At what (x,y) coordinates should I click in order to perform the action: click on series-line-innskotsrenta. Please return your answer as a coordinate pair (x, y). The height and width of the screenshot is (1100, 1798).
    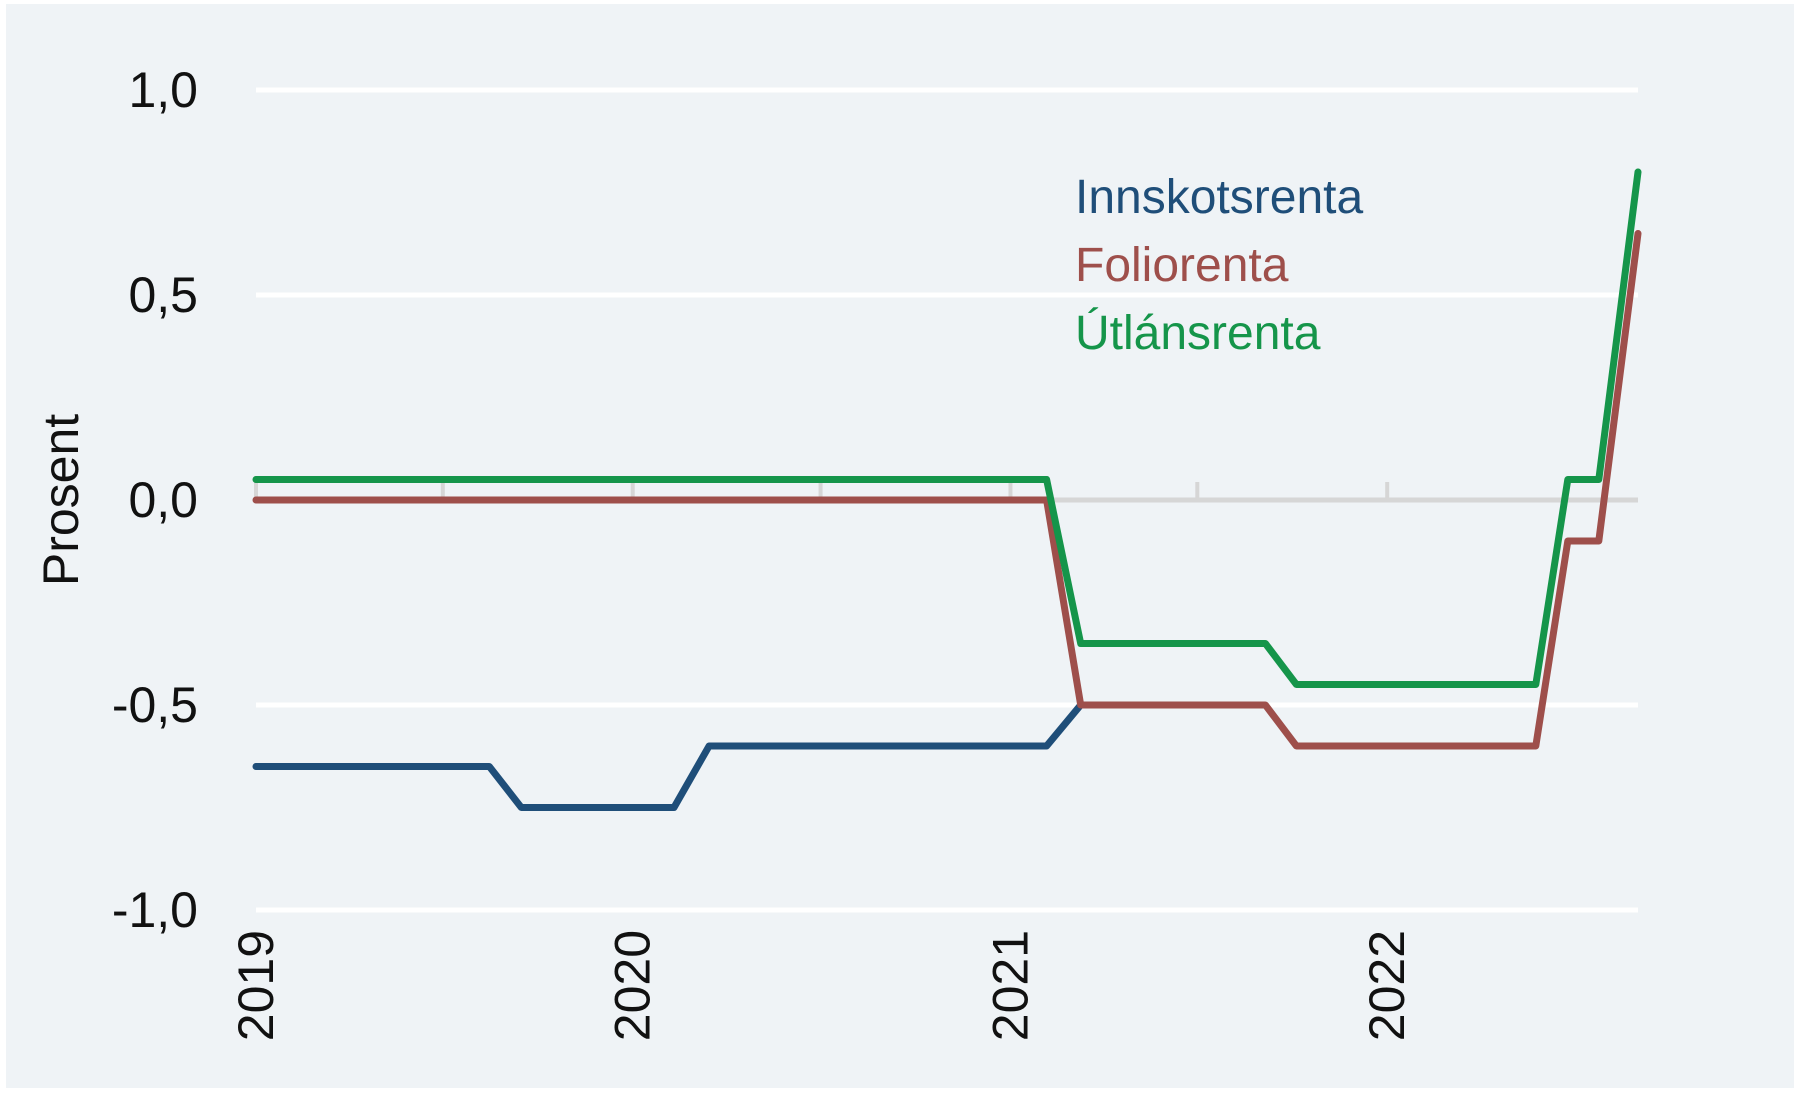
    Looking at the image, I should click on (668, 756).